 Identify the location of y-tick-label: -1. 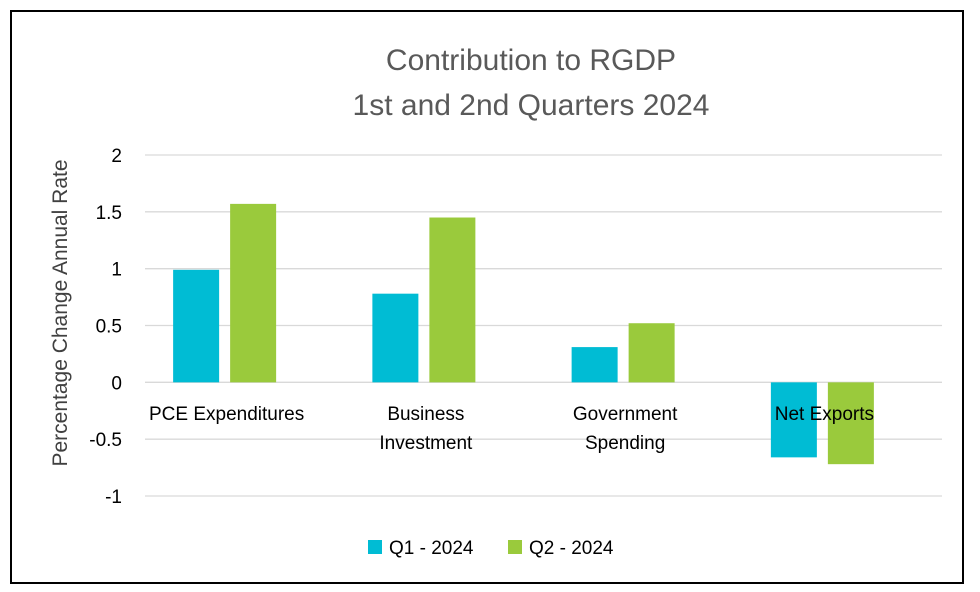
(113, 497).